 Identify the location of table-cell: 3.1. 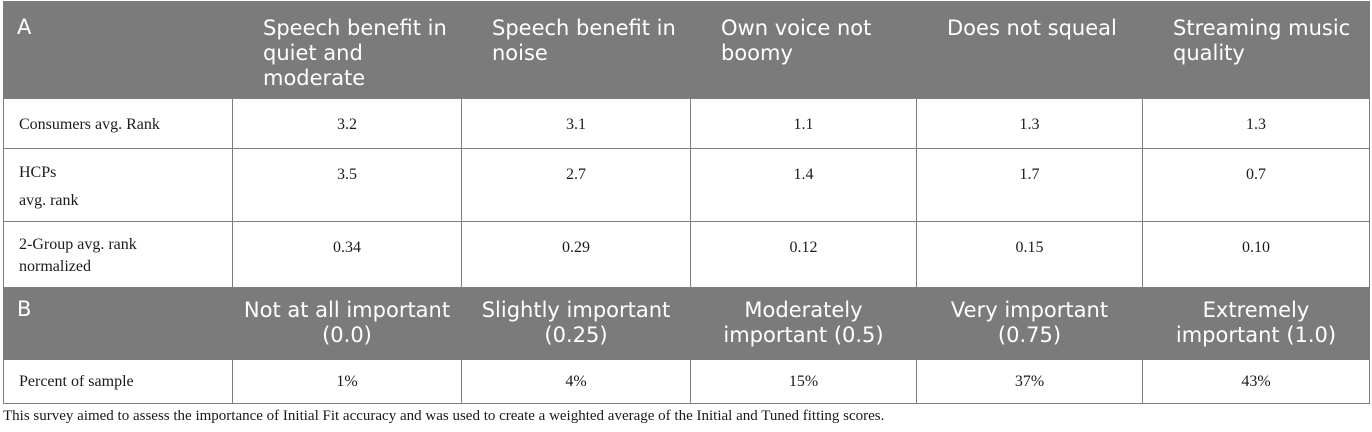
(576, 123).